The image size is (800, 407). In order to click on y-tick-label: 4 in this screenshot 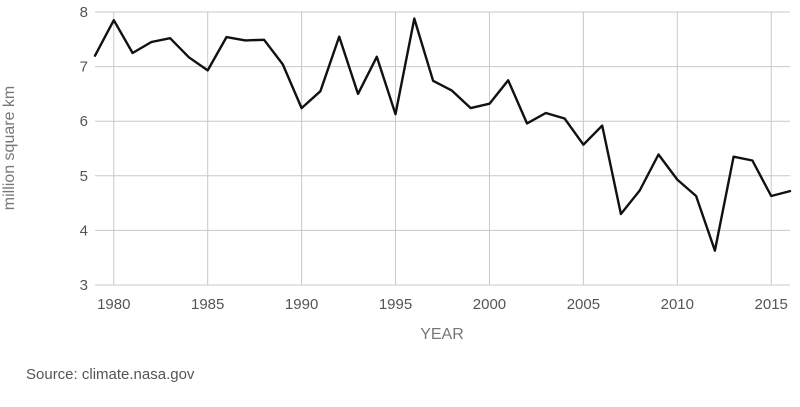, I will do `click(84, 230)`.